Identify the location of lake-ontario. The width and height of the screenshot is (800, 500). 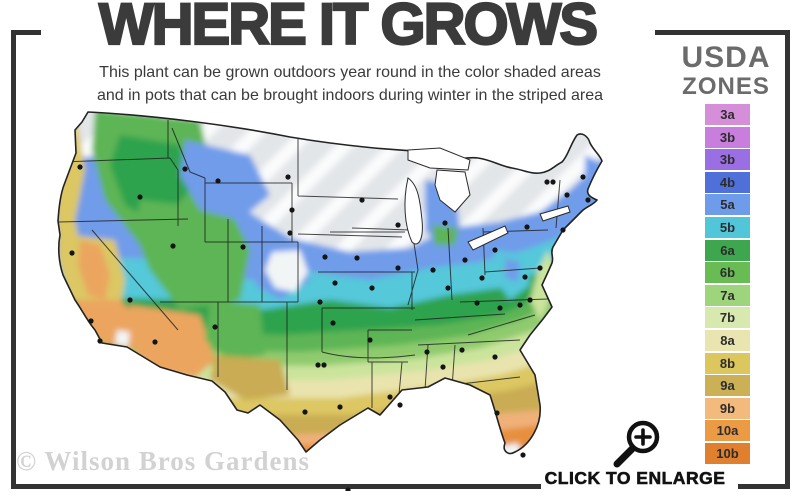
(555, 213).